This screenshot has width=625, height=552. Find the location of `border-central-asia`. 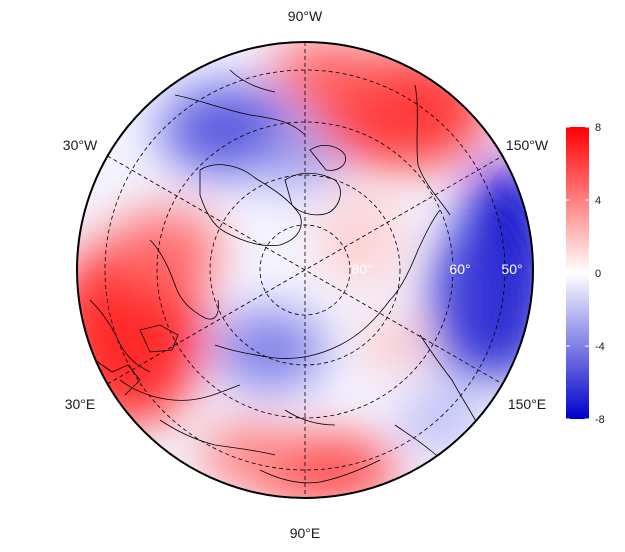

border-central-asia is located at coordinates (217, 437).